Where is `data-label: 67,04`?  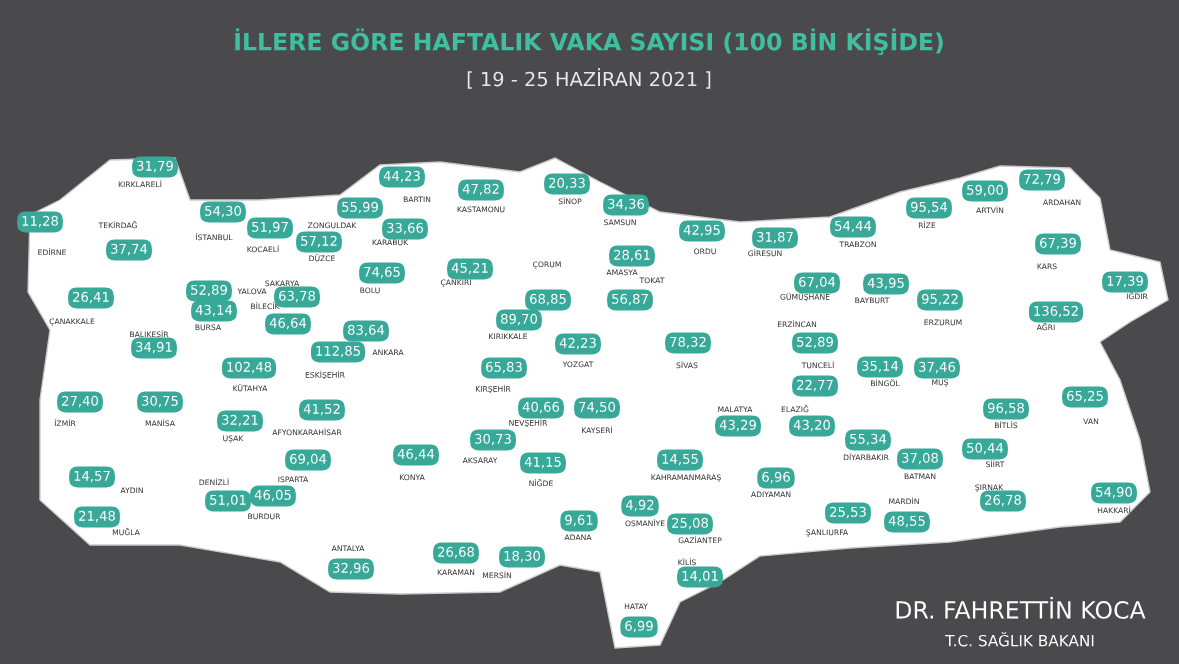 data-label: 67,04 is located at coordinates (817, 282).